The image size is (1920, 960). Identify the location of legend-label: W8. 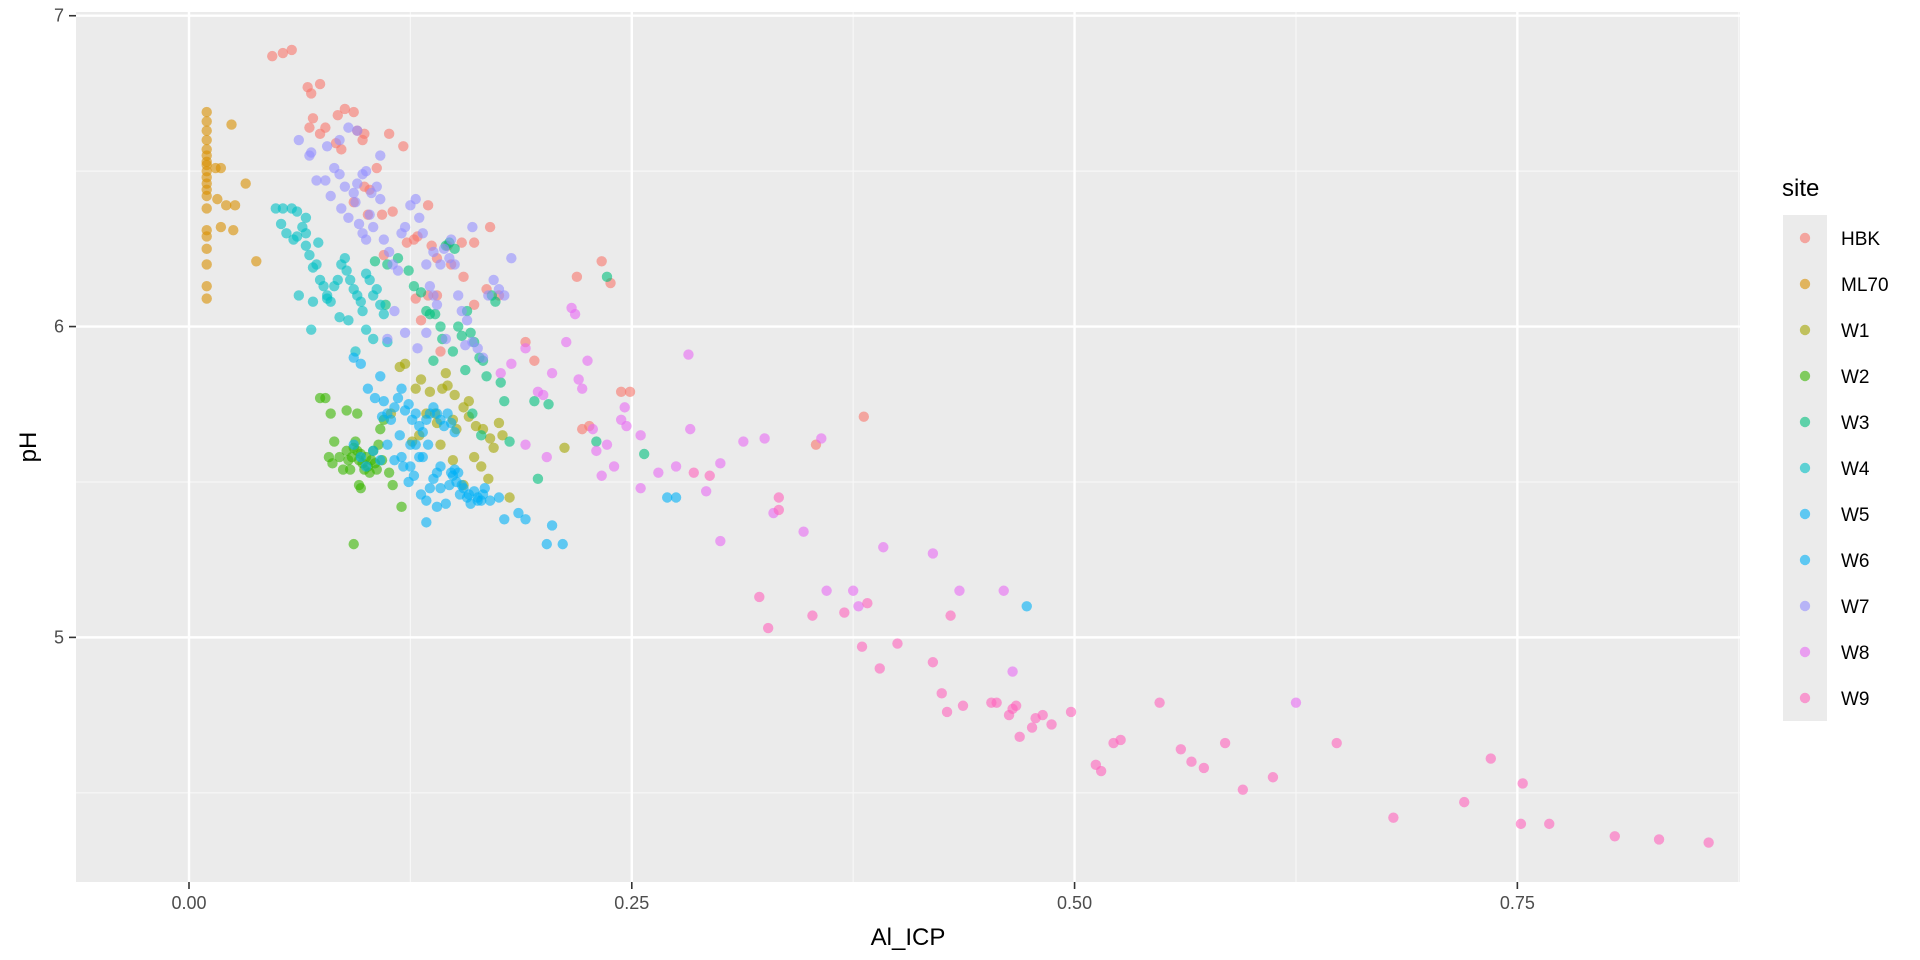
(1855, 653).